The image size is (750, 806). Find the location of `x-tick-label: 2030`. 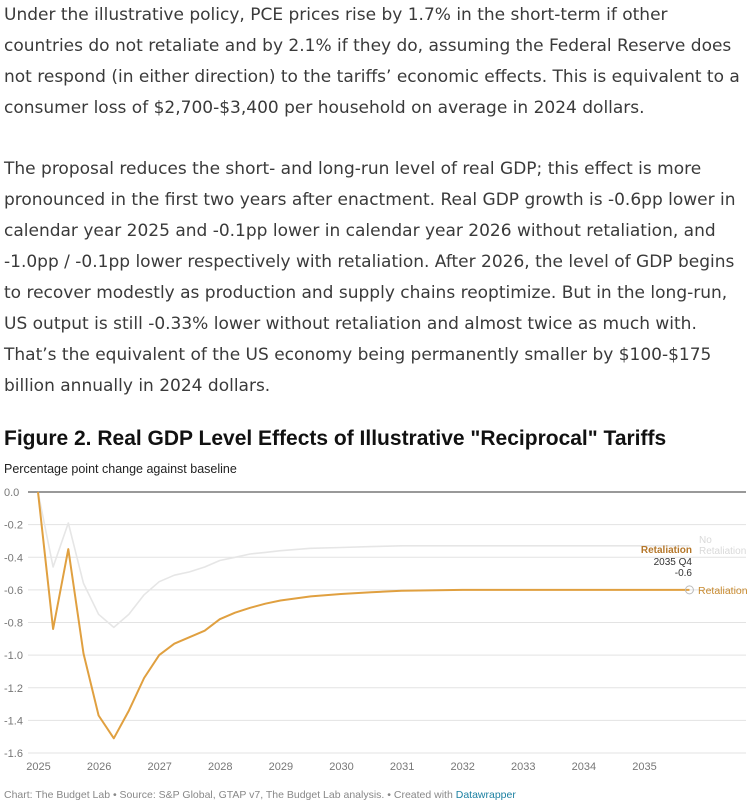

x-tick-label: 2030 is located at coordinates (341, 767).